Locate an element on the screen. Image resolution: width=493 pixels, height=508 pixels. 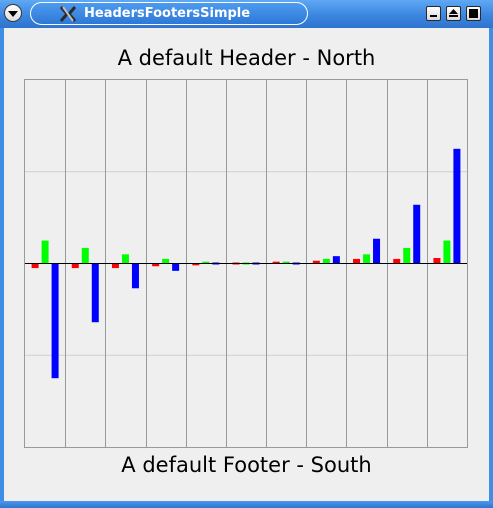
x-app-icon is located at coordinates (68, 14).